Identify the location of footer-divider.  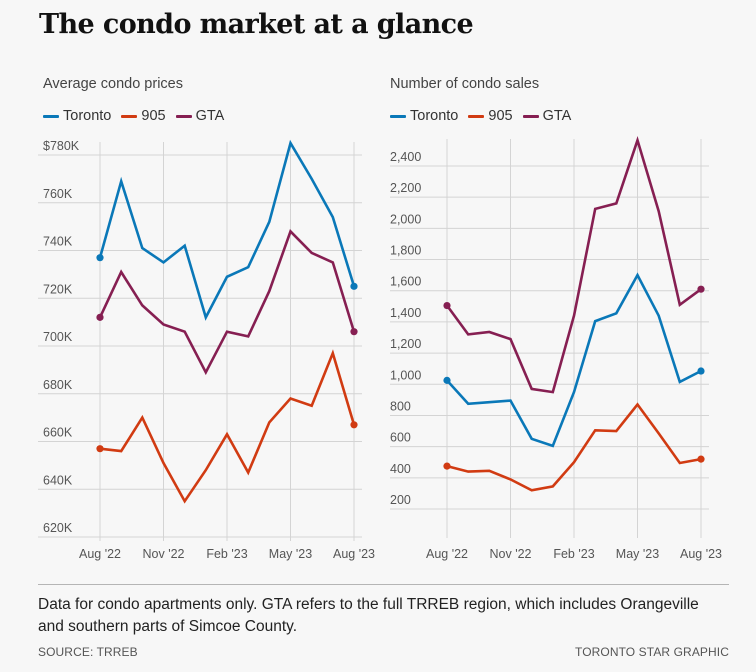
(383, 584).